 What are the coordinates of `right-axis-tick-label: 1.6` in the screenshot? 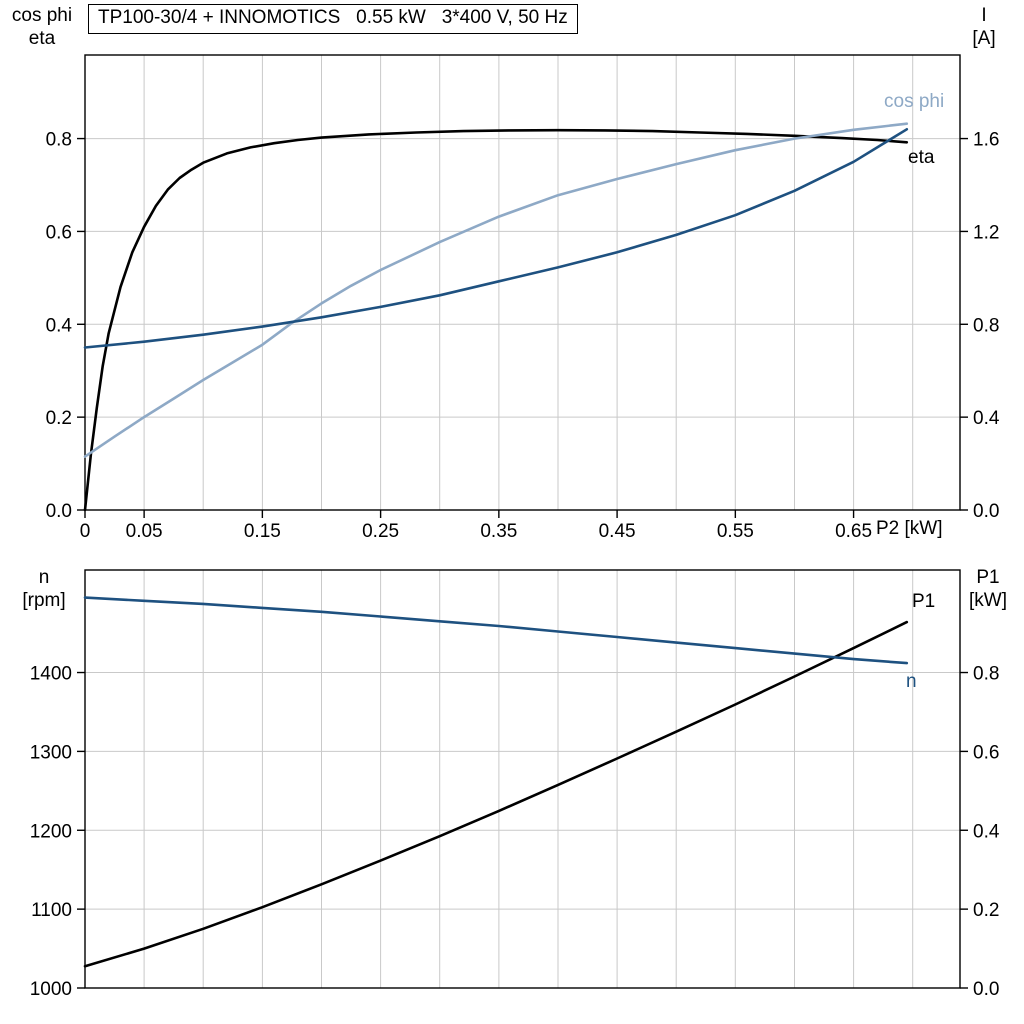 It's located at (986, 140).